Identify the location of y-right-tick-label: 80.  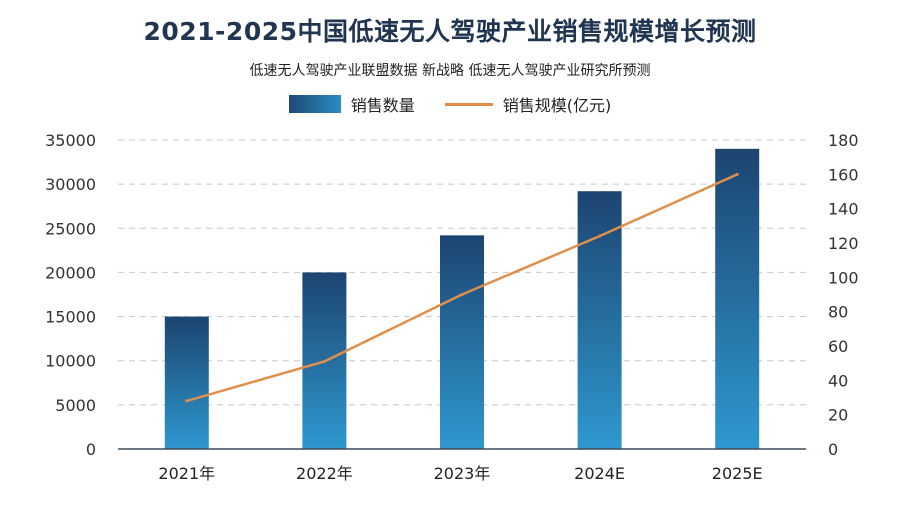
(838, 312).